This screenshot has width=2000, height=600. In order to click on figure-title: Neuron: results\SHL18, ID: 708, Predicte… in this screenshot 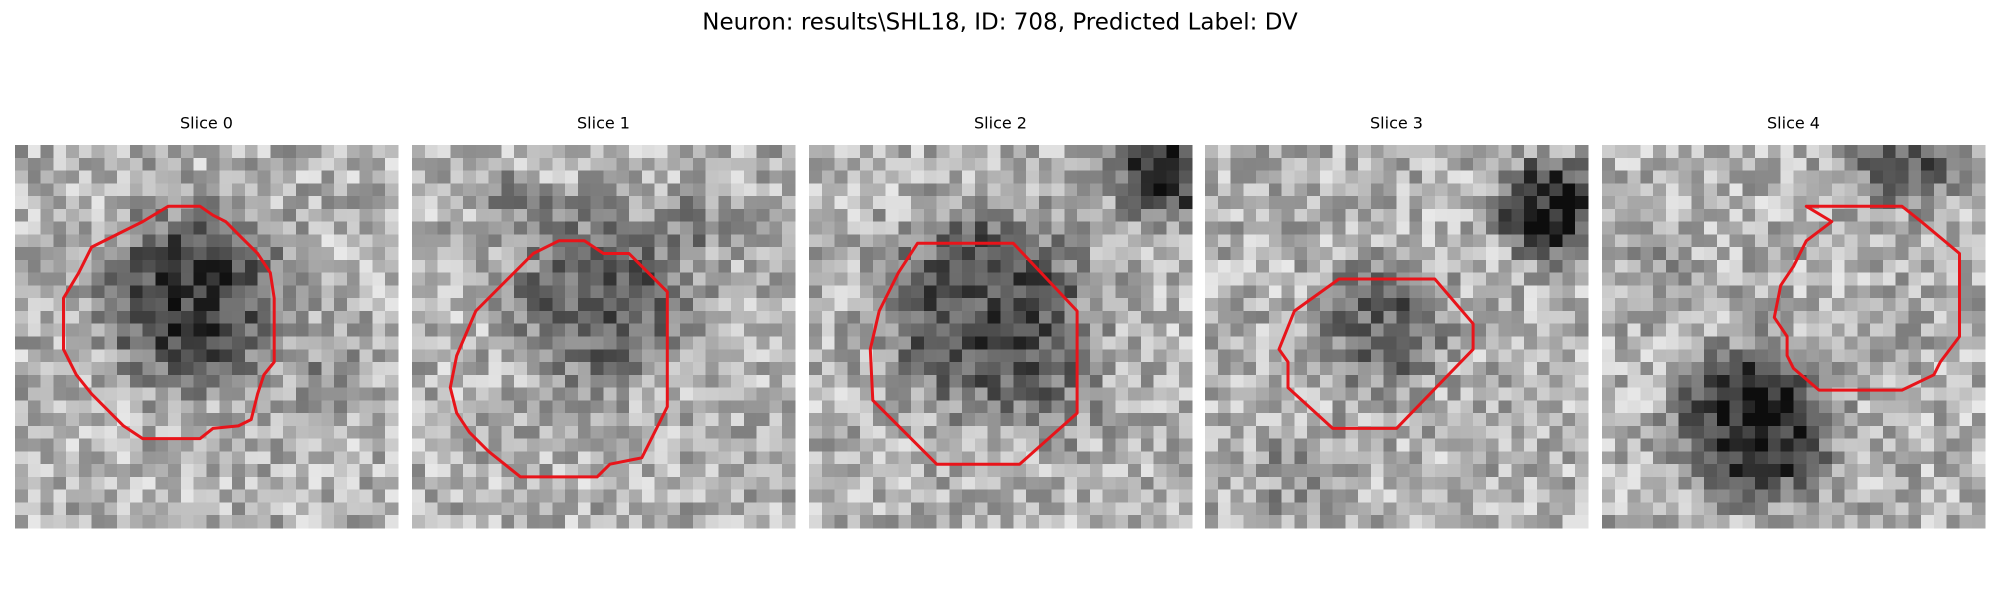, I will do `click(1000, 23)`.